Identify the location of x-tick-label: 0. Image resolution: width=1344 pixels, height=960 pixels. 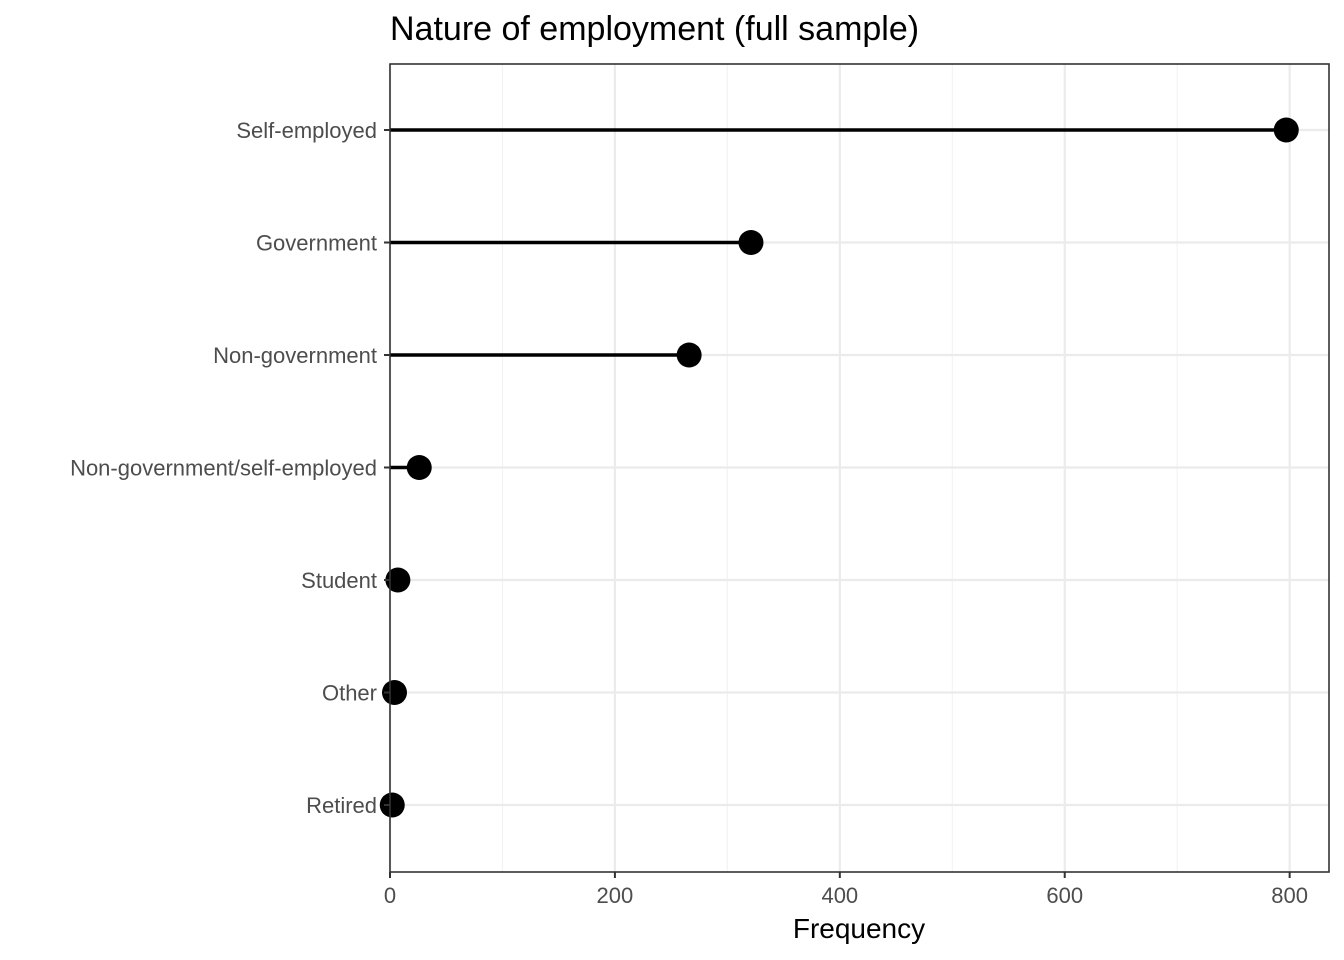
(390, 895).